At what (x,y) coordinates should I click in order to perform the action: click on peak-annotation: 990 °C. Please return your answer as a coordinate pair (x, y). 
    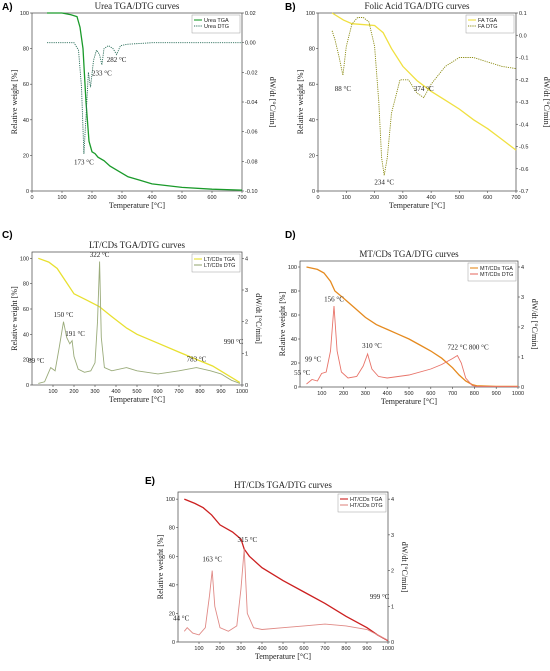
    Looking at the image, I should click on (234, 342).